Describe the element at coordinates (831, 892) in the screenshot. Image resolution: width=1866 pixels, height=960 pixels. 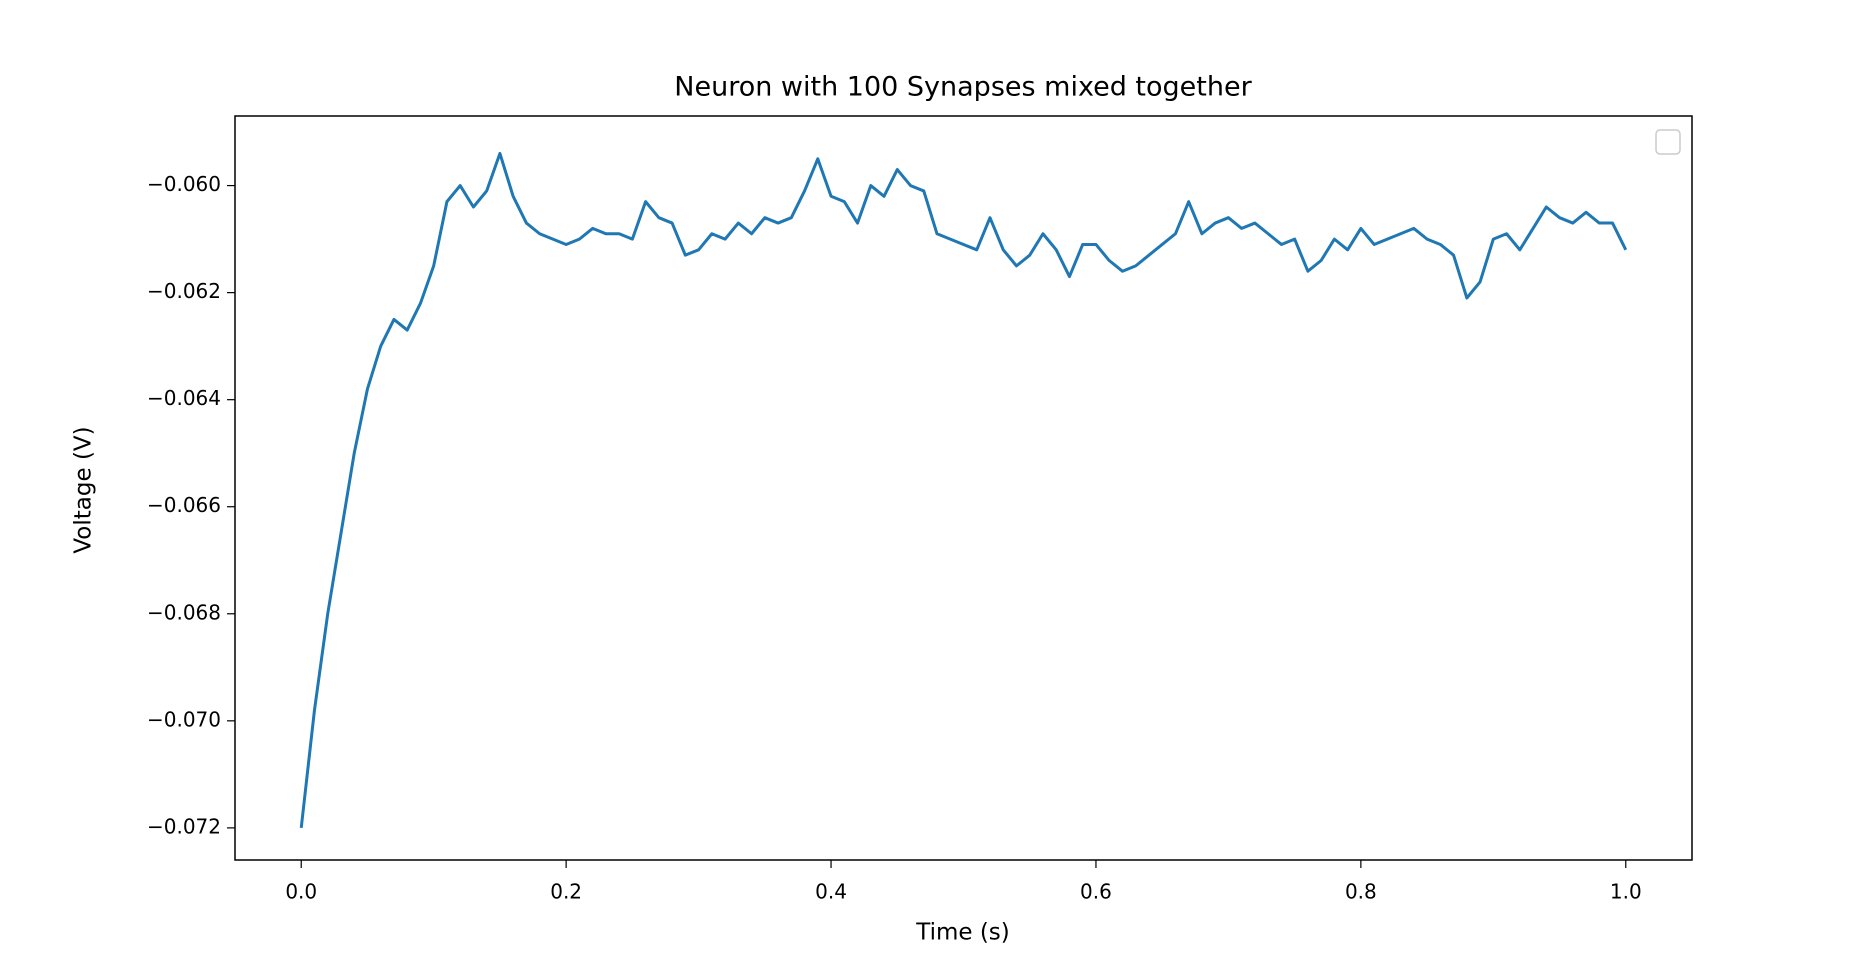
I see `x-tick-label: 0.4` at that location.